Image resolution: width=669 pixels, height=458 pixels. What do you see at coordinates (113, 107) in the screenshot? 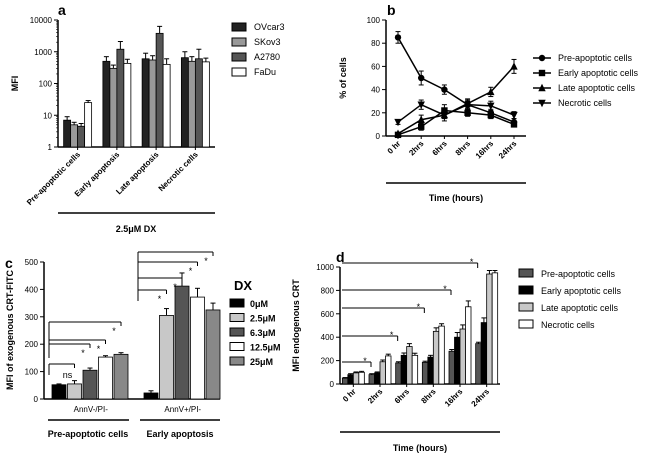
I see `bar-skov3` at bounding box center [113, 107].